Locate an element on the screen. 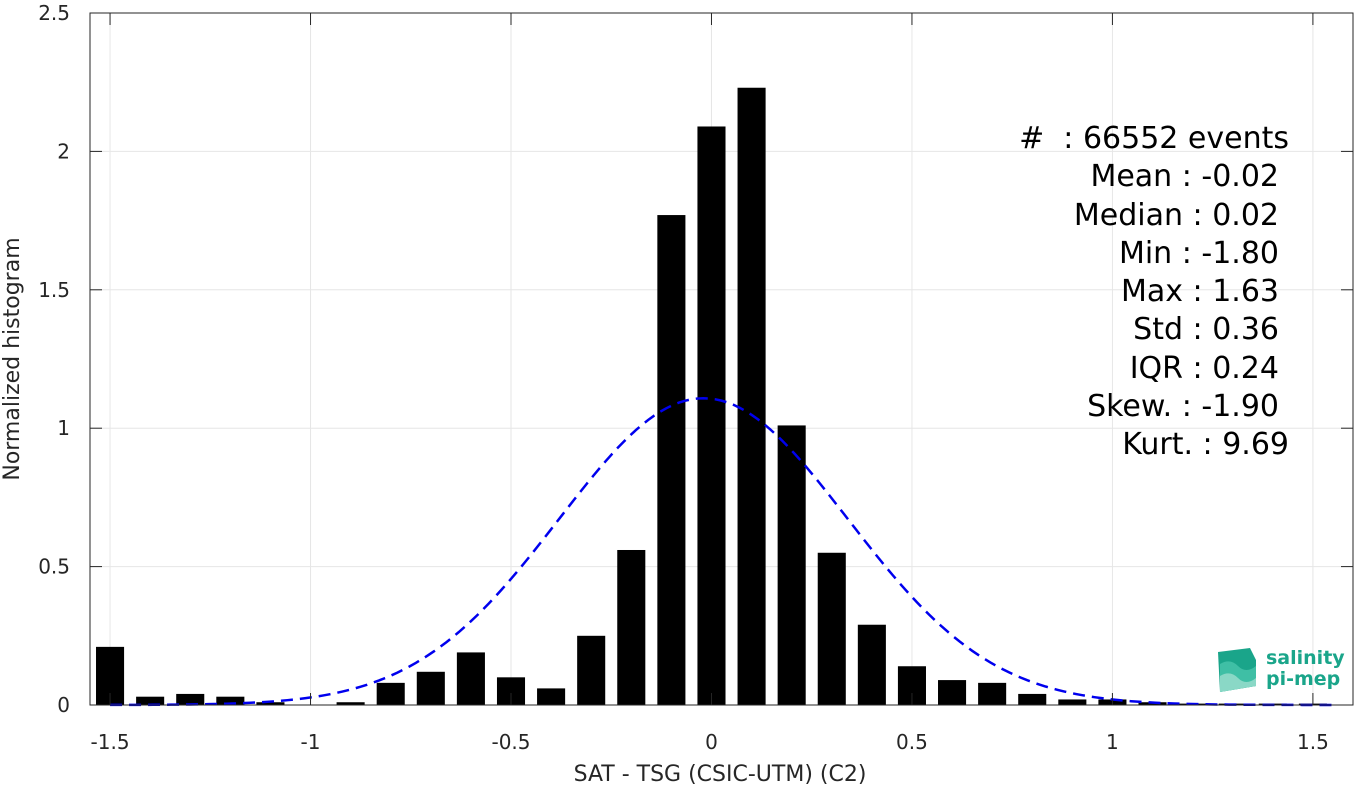 The height and width of the screenshot is (785, 1367). stat-min: Min : -1.80 is located at coordinates (1198, 253).